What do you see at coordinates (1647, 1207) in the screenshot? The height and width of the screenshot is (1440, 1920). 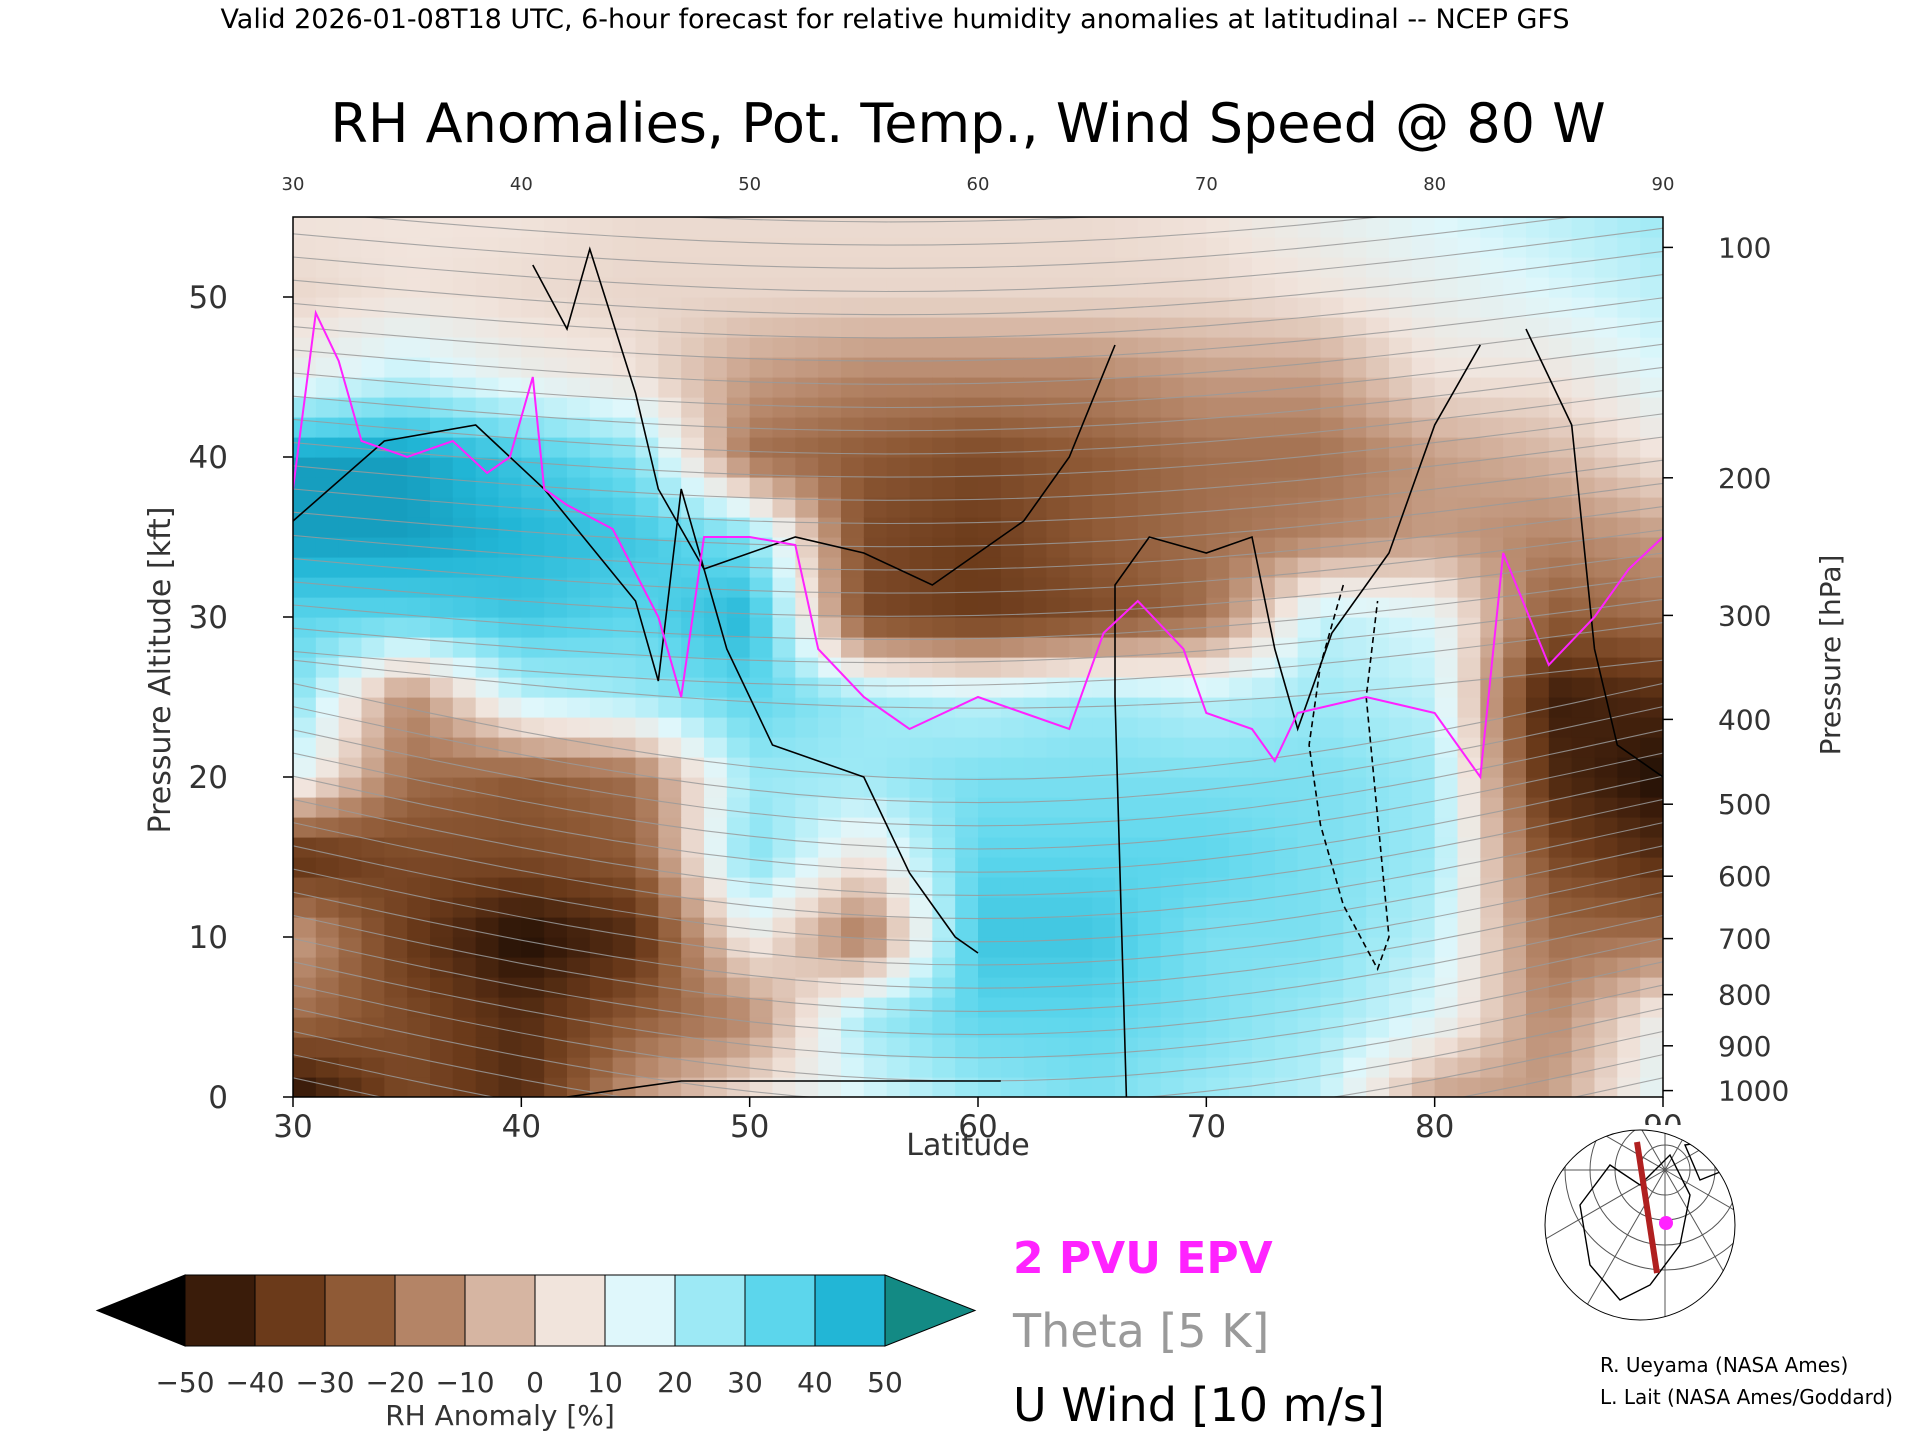 I see `map-section-line` at bounding box center [1647, 1207].